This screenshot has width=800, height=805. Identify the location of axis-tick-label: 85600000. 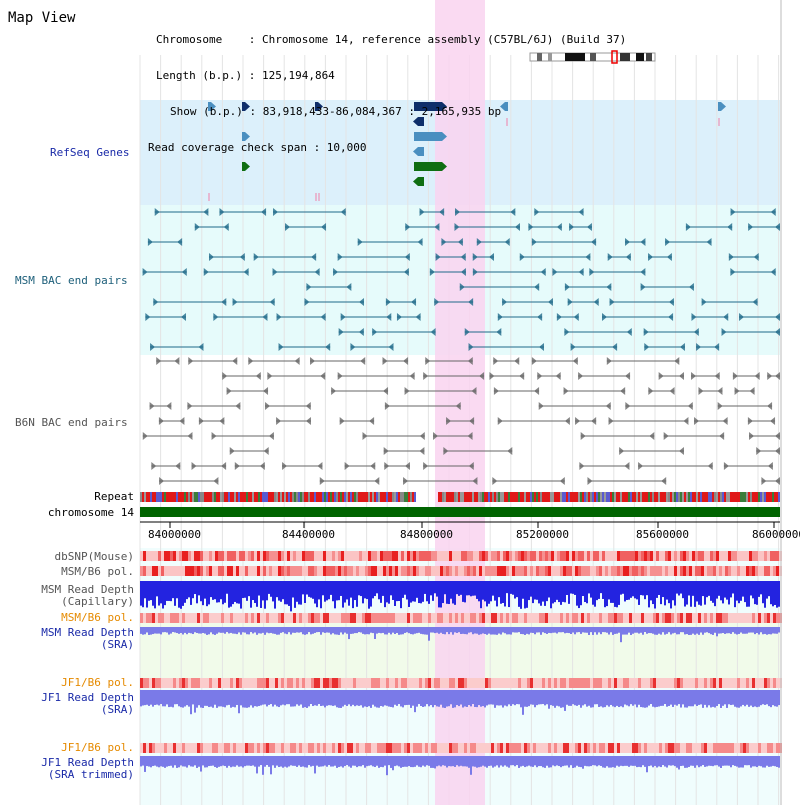
(662, 534).